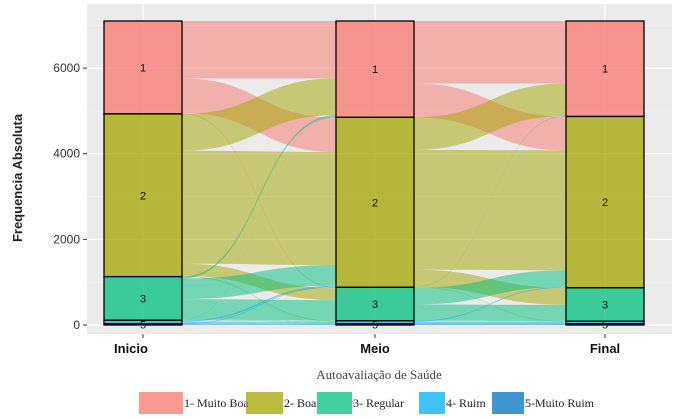  Describe the element at coordinates (216, 403) in the screenshot. I see `legend-label-1: 1- Muito Boa` at that location.